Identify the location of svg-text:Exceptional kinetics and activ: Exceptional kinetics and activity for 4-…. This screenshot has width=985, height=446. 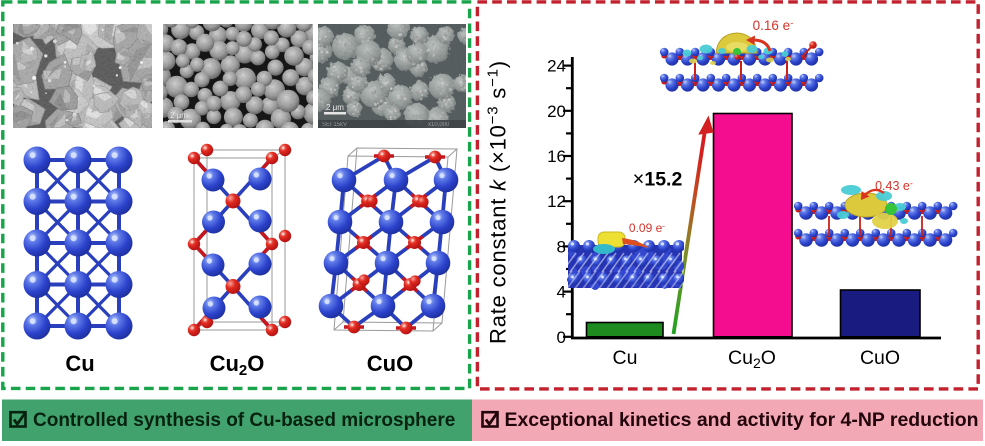
(742, 420).